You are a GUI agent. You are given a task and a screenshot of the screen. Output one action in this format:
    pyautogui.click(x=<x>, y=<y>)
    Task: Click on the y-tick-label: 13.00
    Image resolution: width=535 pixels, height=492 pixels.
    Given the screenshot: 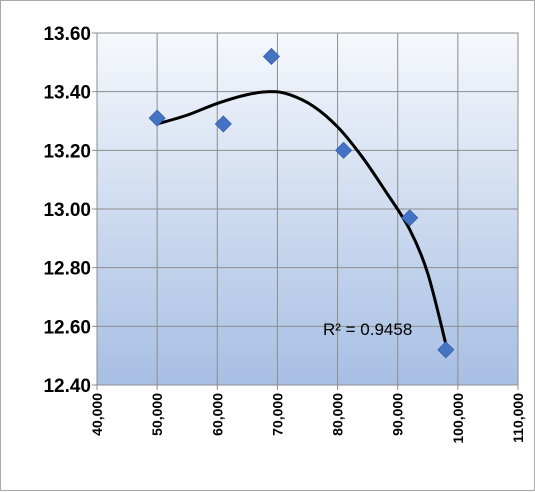 What is the action you would take?
    pyautogui.click(x=67, y=210)
    